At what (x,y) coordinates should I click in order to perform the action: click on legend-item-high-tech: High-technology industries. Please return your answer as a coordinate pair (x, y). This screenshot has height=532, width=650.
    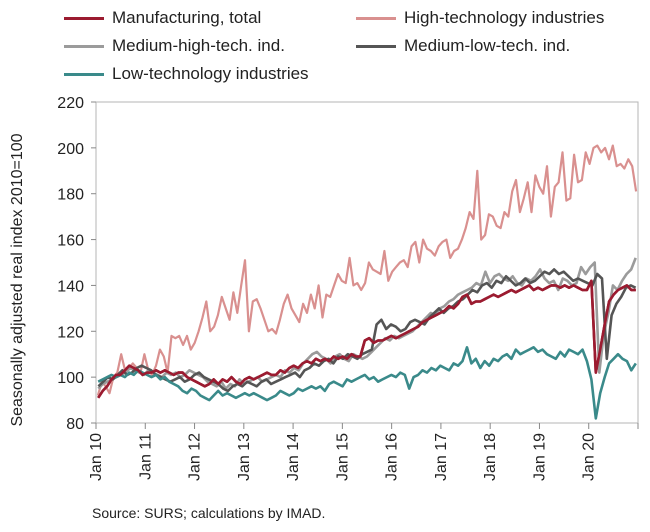
    Looking at the image, I should click on (480, 18).